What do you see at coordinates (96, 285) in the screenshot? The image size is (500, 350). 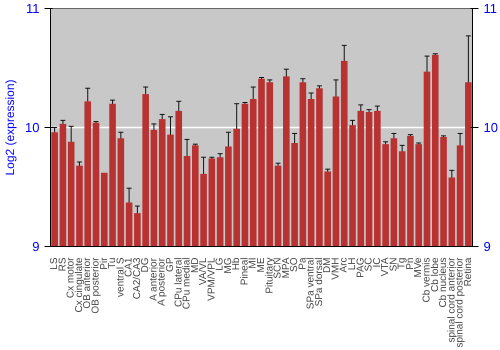 I see `x-tick-label: OB posterior` at bounding box center [96, 285].